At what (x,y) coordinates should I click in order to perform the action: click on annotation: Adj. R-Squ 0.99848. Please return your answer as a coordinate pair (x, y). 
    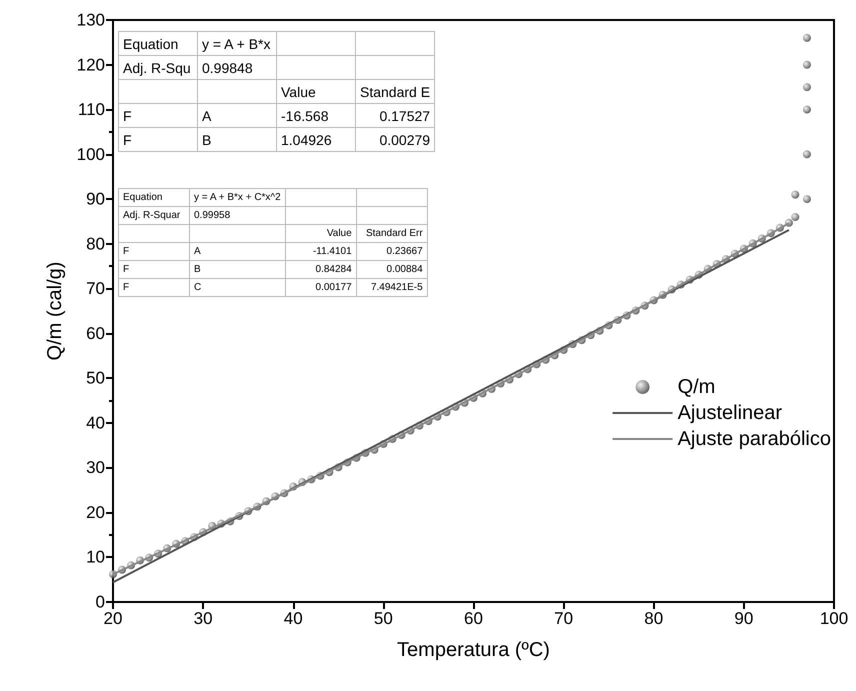
    Looking at the image, I should click on (188, 68).